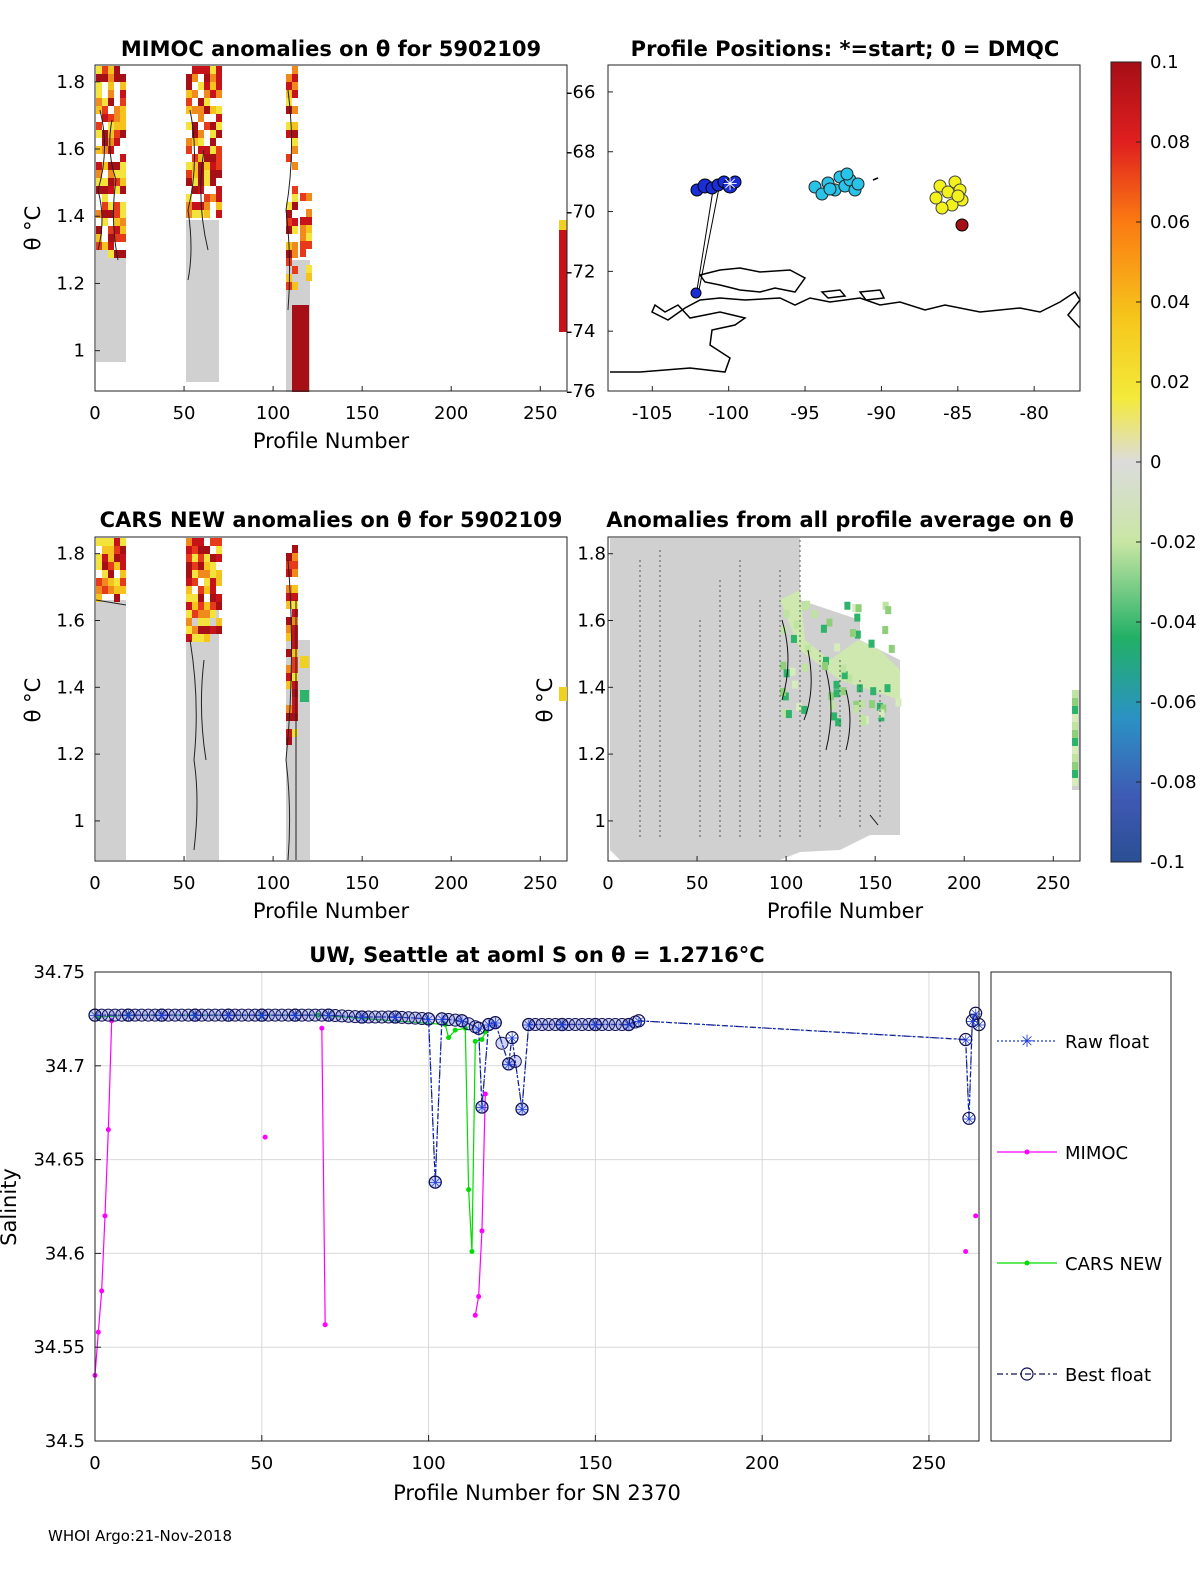  What do you see at coordinates (1107, 1042) in the screenshot?
I see `legend-raw-float-label: Raw float` at bounding box center [1107, 1042].